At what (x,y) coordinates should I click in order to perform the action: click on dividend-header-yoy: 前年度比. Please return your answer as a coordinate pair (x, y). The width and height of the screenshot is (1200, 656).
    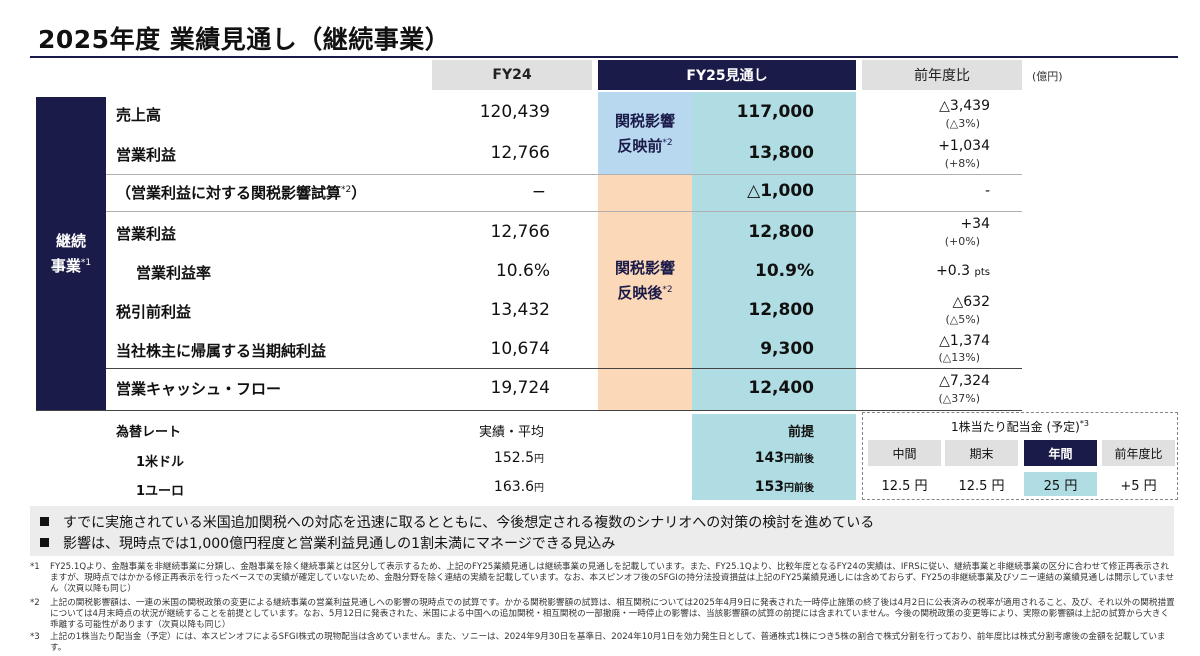
    Looking at the image, I should click on (1138, 453).